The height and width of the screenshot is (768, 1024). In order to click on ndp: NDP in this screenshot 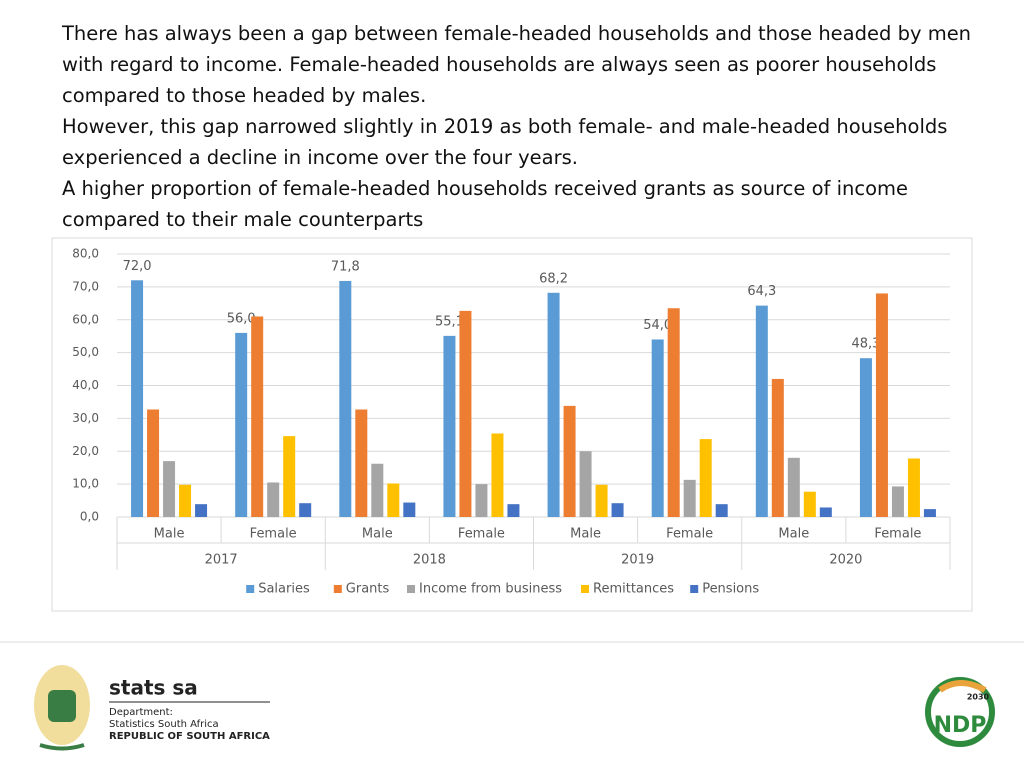, I will do `click(960, 725)`.